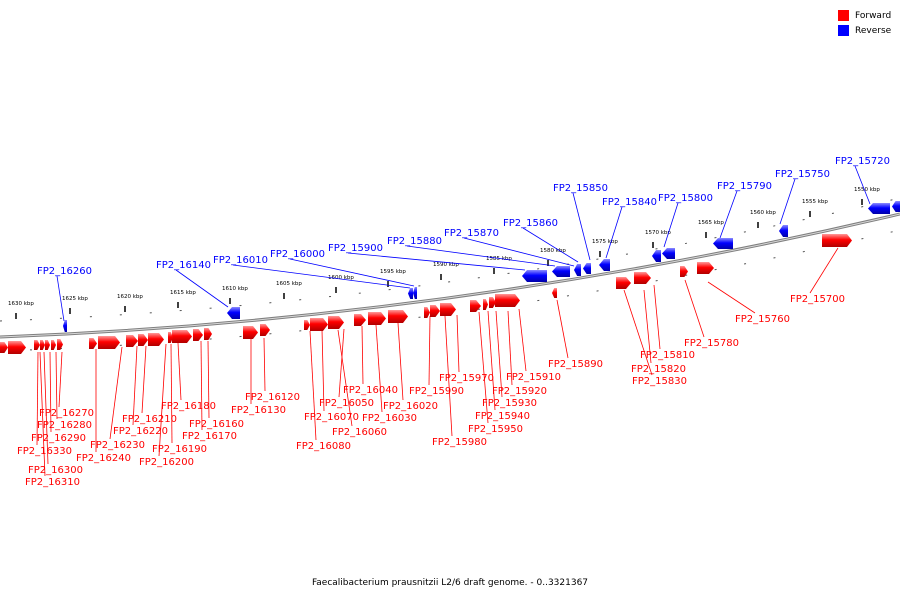 Image resolution: width=900 pixels, height=600 pixels. I want to click on forward-gene-label: FP2_15920, so click(519, 391).